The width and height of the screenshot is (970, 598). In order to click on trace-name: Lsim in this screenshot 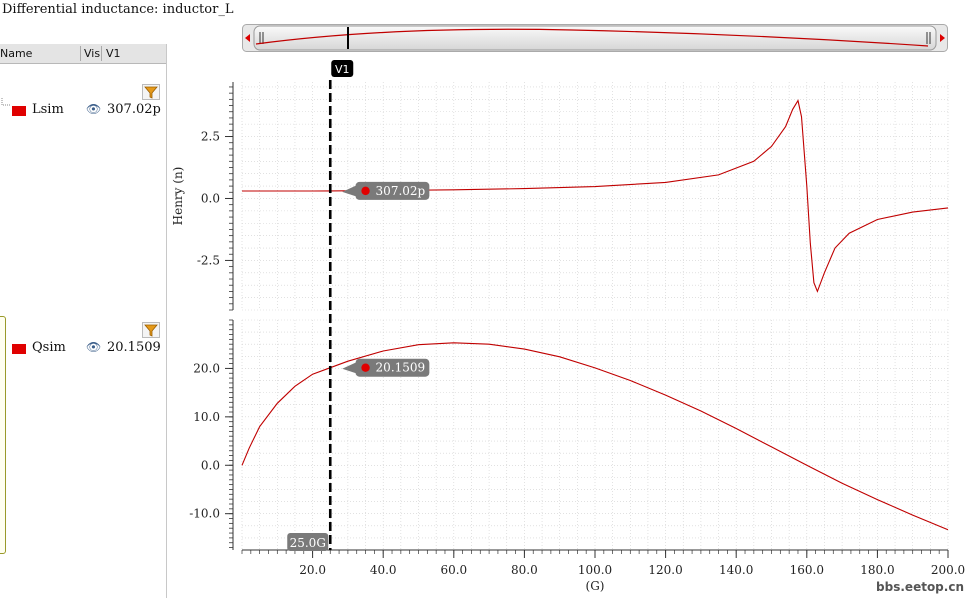, I will do `click(48, 109)`.